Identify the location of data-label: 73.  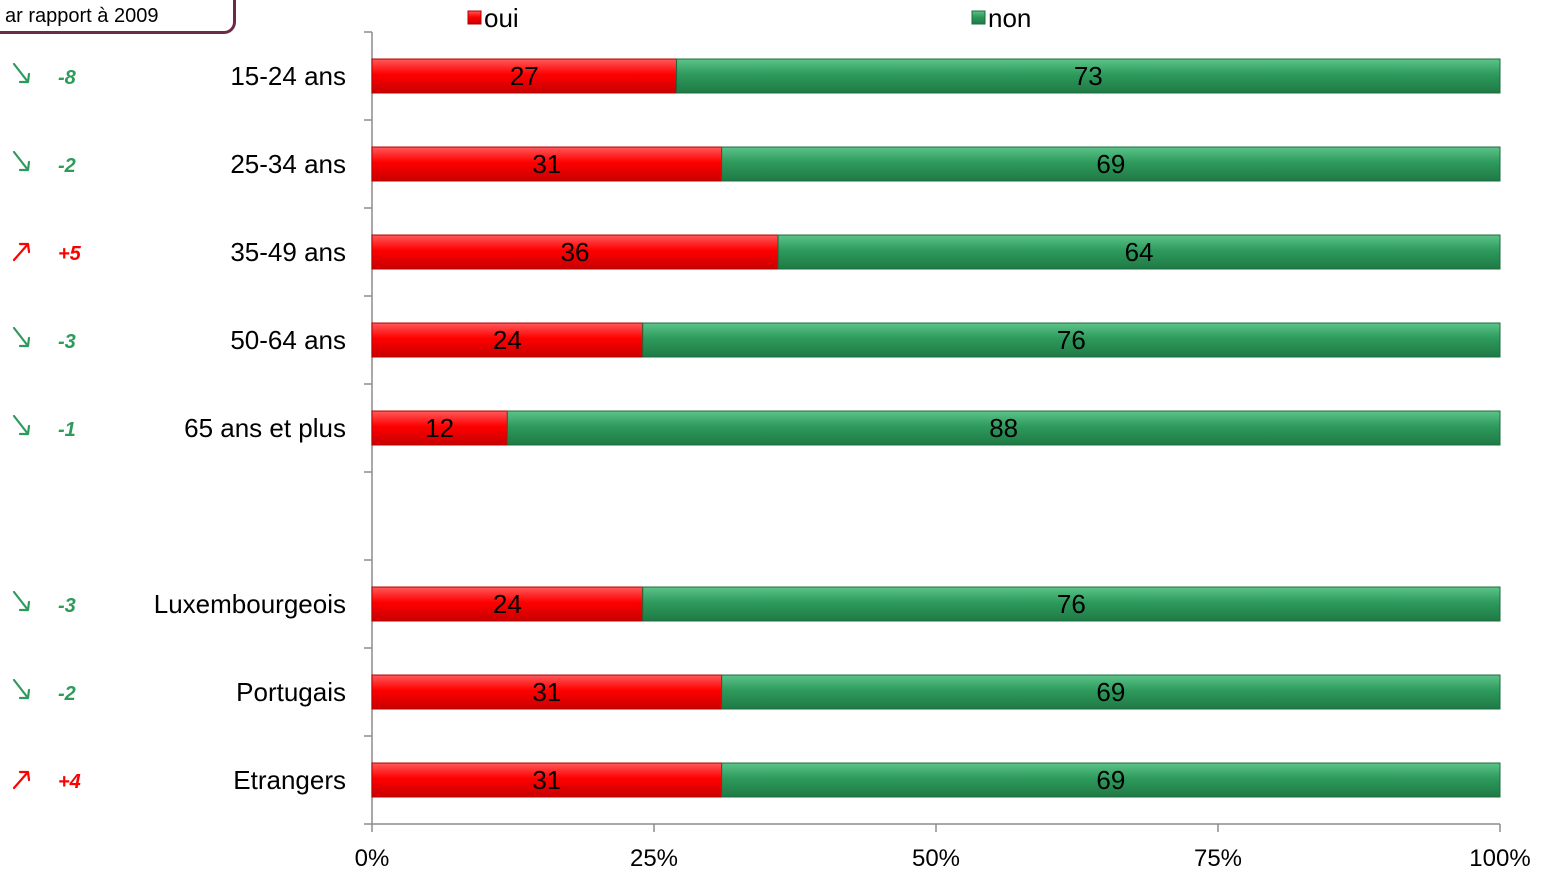
(1088, 76).